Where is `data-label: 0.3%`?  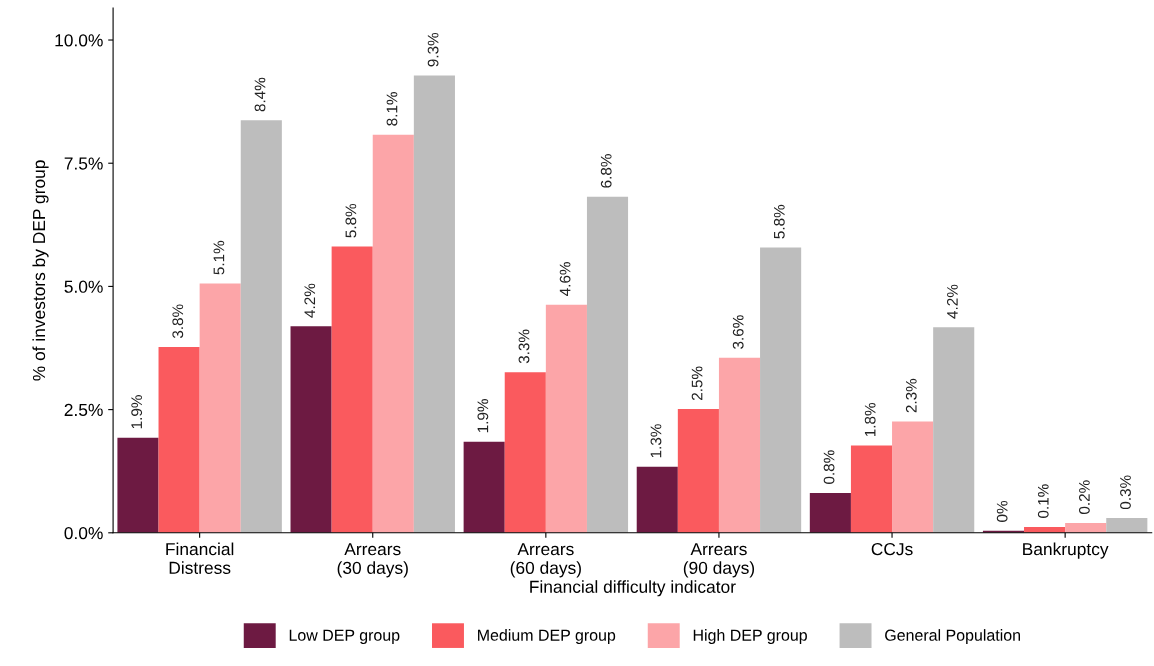
data-label: 0.3% is located at coordinates (1125, 492).